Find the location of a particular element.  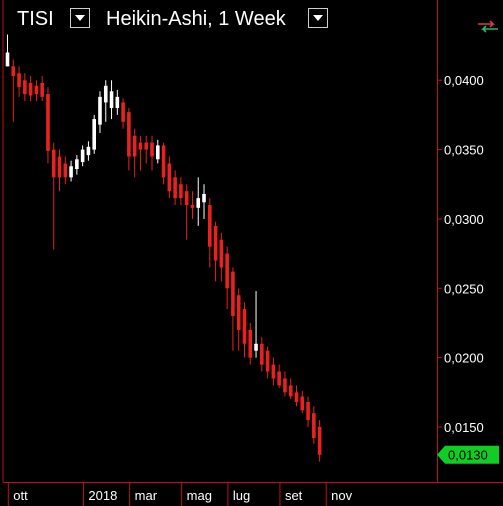

y-tick-label: 0,0150 is located at coordinates (464, 427).